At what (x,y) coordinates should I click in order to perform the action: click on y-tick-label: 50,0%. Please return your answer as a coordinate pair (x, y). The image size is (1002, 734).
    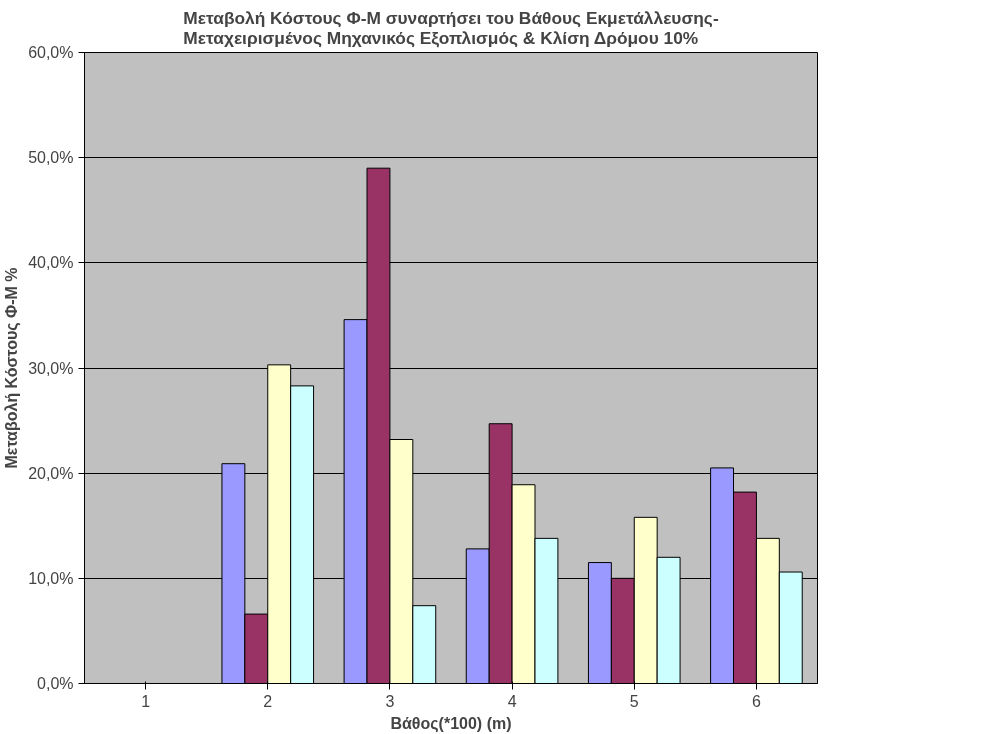
    Looking at the image, I should click on (51, 158).